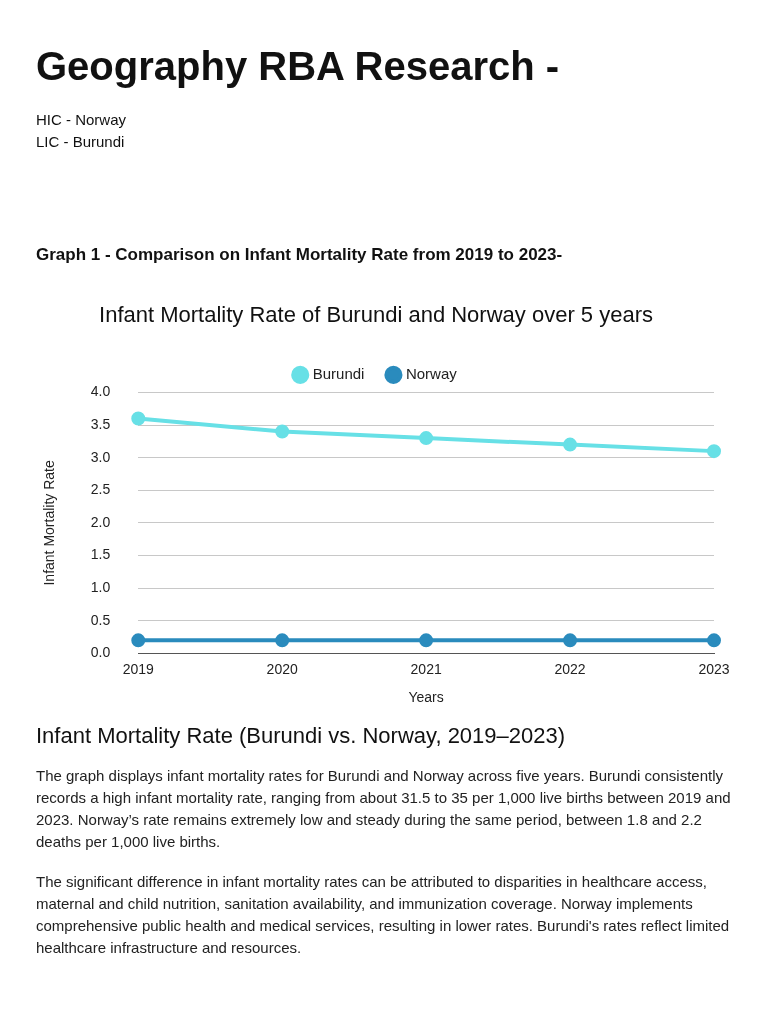 Image resolution: width=768 pixels, height=1024 pixels. Describe the element at coordinates (100, 456) in the screenshot. I see `y-tick-label: 3.0` at that location.